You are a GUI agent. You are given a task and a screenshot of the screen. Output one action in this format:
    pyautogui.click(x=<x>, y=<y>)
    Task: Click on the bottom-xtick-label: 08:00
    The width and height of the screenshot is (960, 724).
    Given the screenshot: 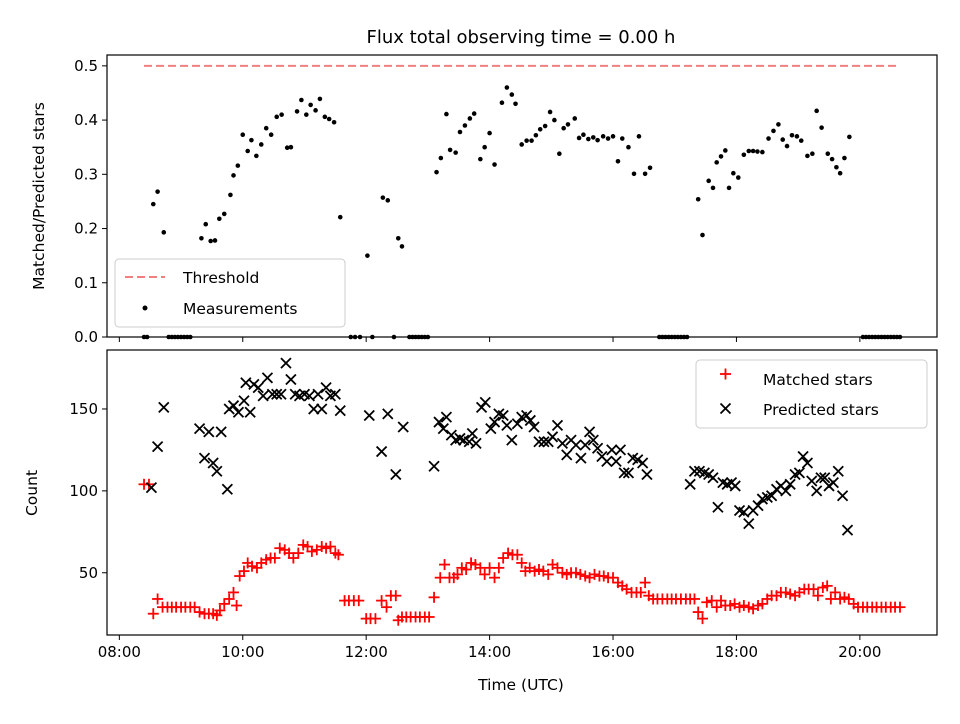 What is the action you would take?
    pyautogui.click(x=119, y=652)
    